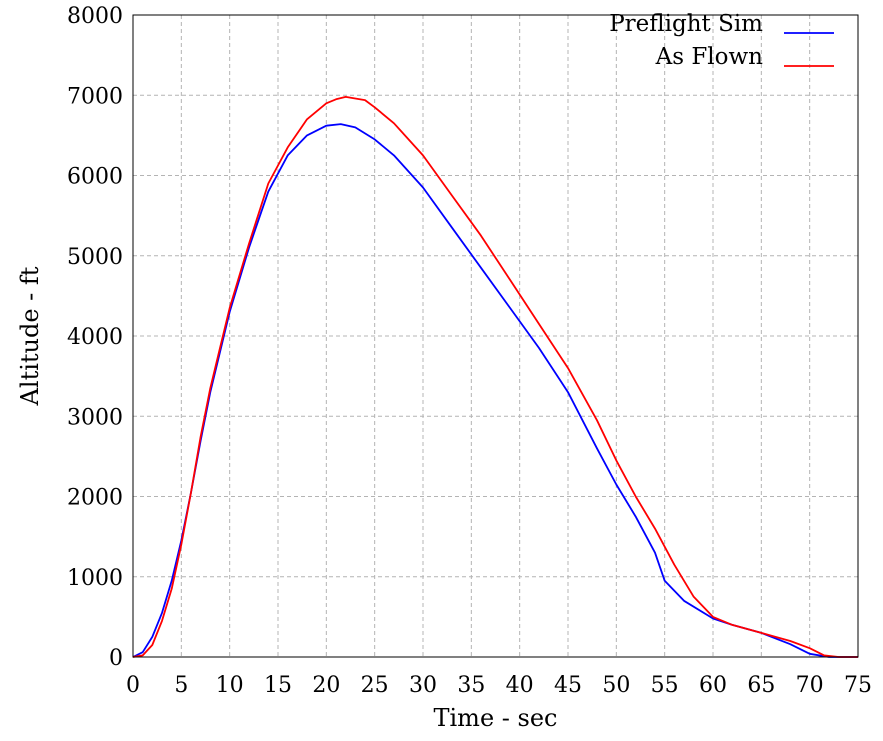 This screenshot has height=741, width=883. I want to click on x-tick-label: 30, so click(423, 685).